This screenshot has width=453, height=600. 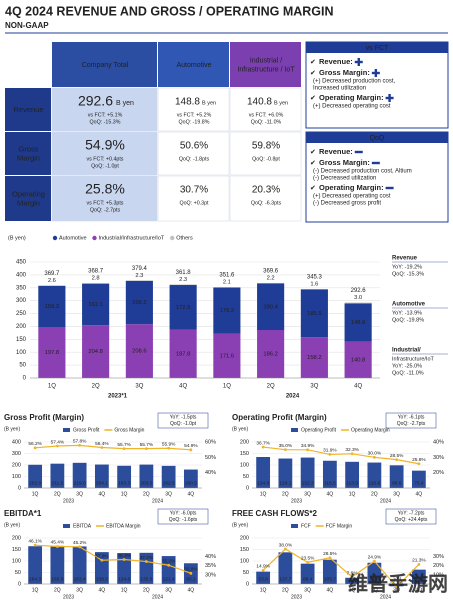 I want to click on bar-label: 53.8, so click(x=263, y=579).